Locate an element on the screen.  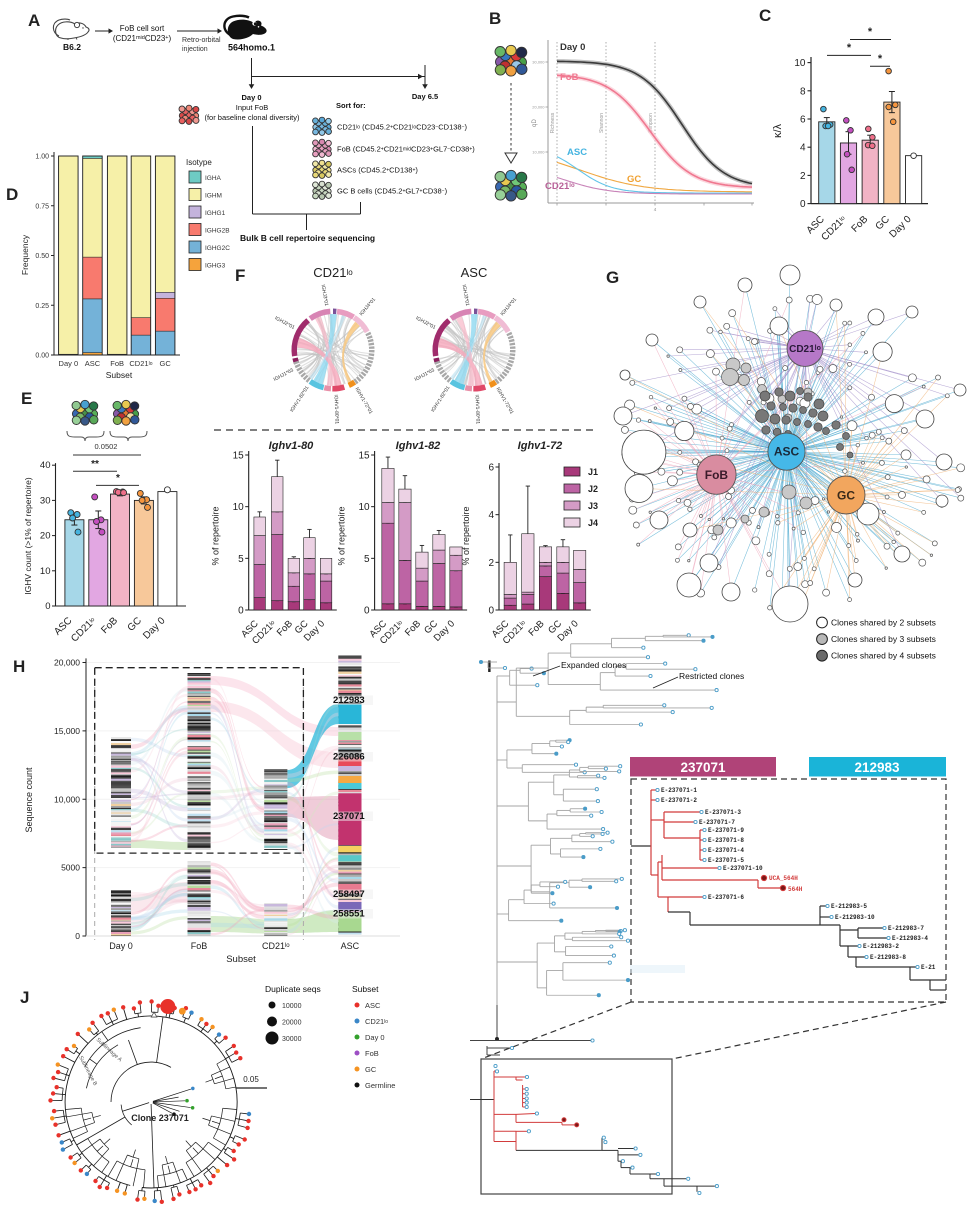
svg-text: IGHV1-80*01 is located at coordinates (336, 409).